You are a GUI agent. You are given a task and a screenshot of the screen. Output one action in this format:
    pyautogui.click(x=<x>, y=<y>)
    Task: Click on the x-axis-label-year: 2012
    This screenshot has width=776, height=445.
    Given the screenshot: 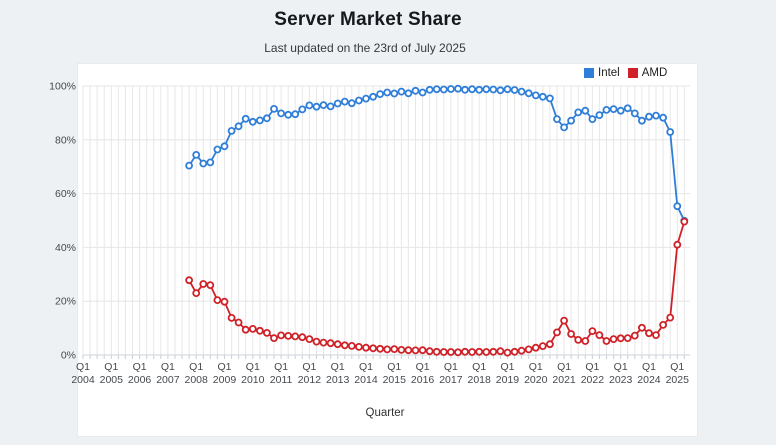 What is the action you would take?
    pyautogui.click(x=310, y=380)
    